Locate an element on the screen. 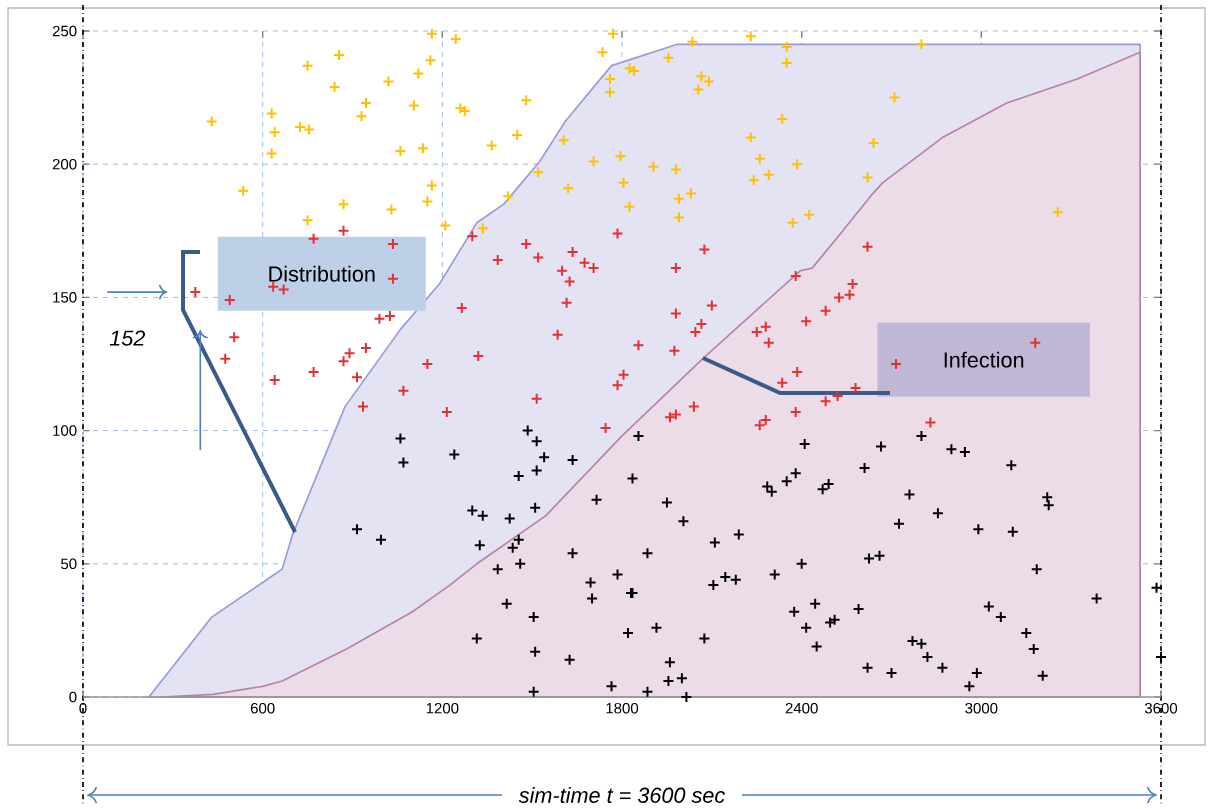  y-tick-label: 50 is located at coordinates (69, 564).